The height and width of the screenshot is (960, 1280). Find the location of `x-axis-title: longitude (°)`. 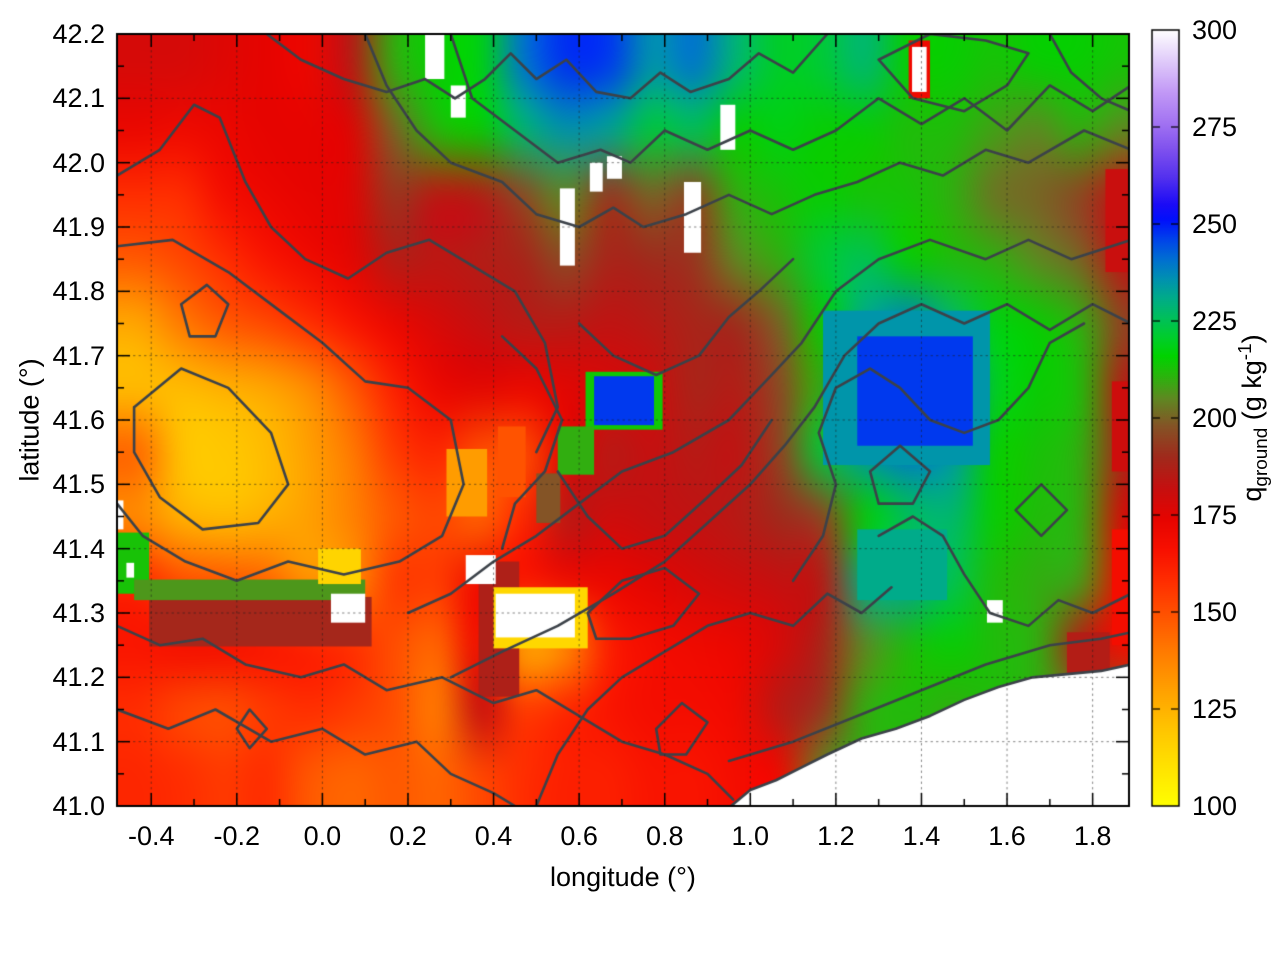

x-axis-title: longitude (°) is located at coordinates (623, 877).